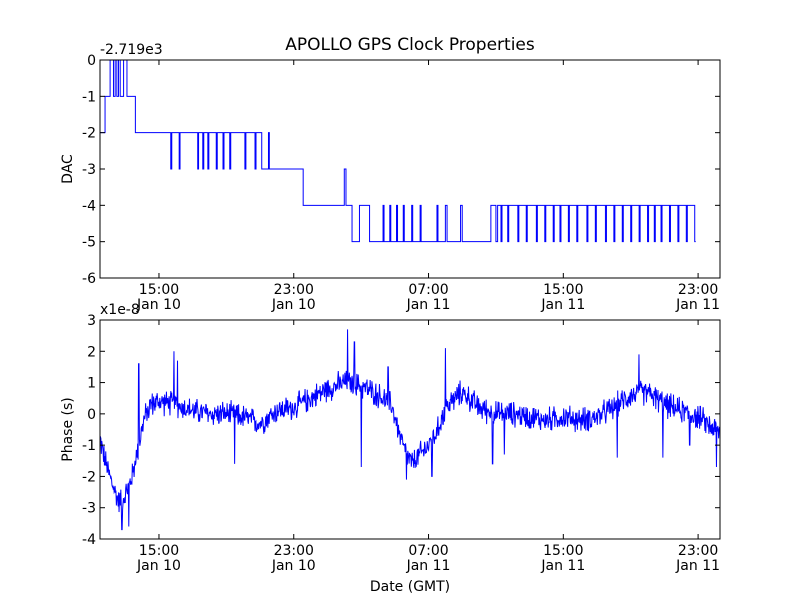  Describe the element at coordinates (120, 310) in the screenshot. I see `axis-offset-label: x1e-8` at that location.